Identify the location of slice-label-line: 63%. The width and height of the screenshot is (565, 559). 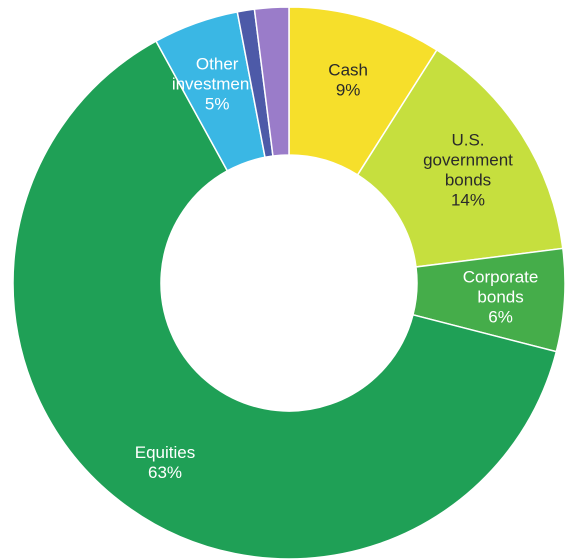
(165, 472).